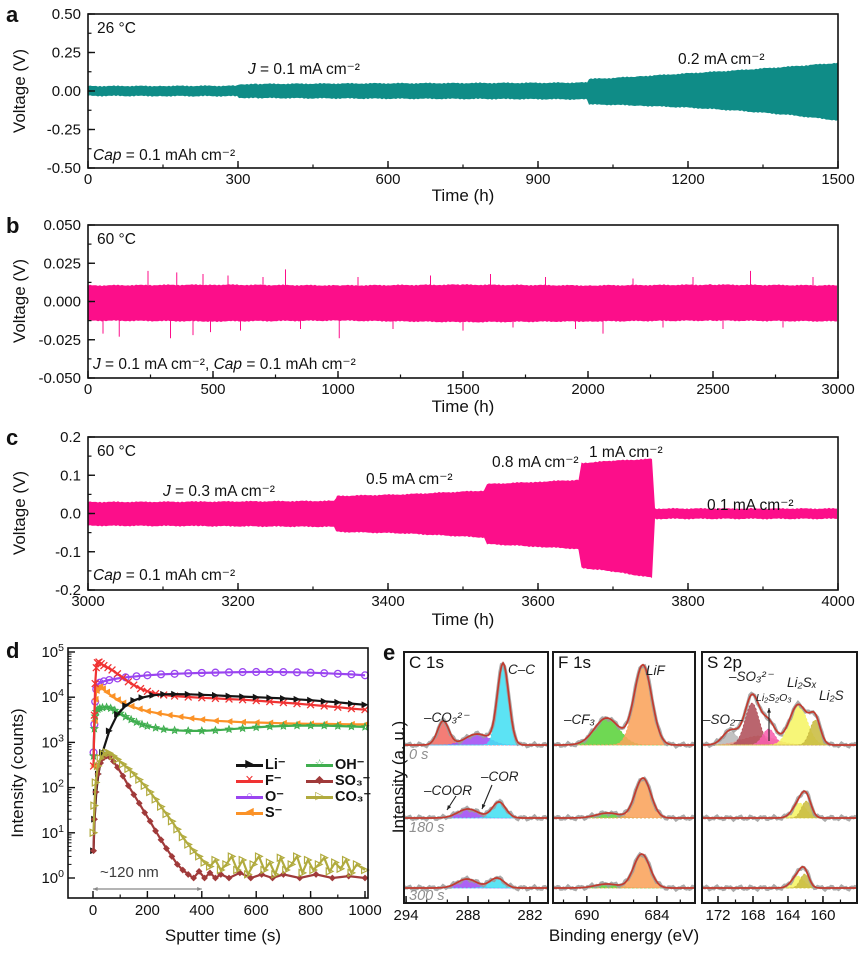 This screenshot has width=865, height=970. What do you see at coordinates (66, 91) in the screenshot?
I see `svg-text: 0.00` at bounding box center [66, 91].